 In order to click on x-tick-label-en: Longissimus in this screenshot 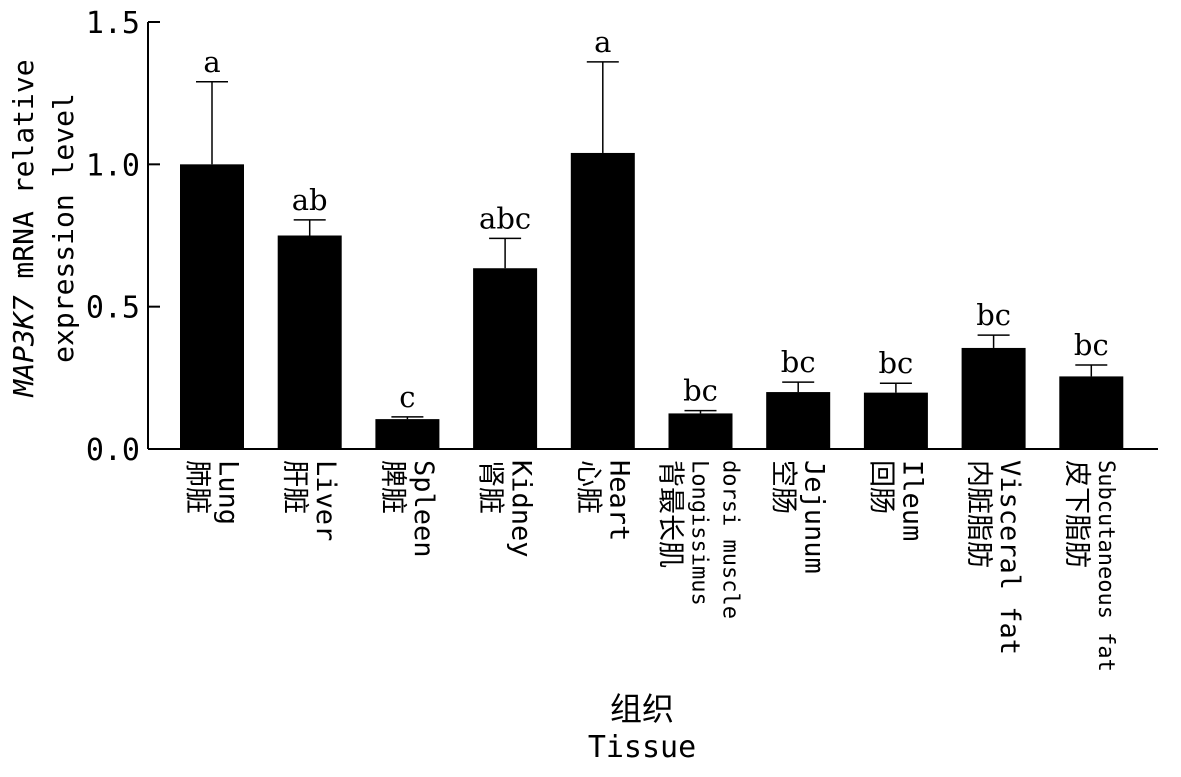, I will do `click(699, 533)`.